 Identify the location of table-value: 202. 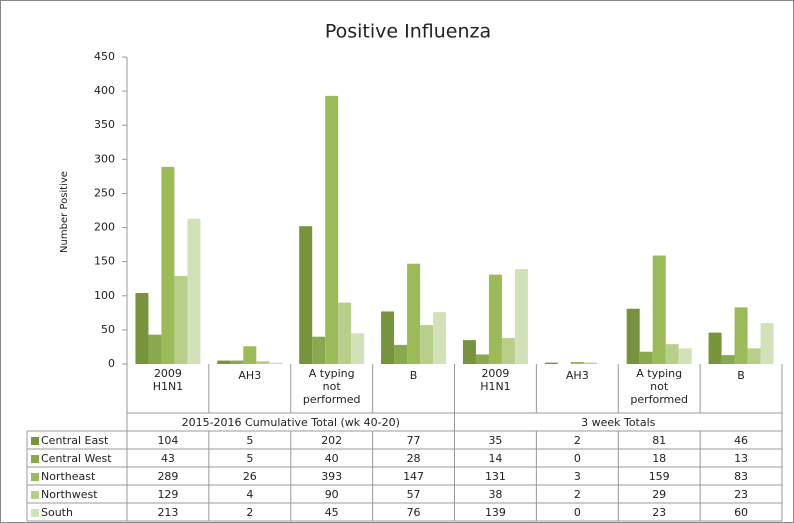
(331, 440).